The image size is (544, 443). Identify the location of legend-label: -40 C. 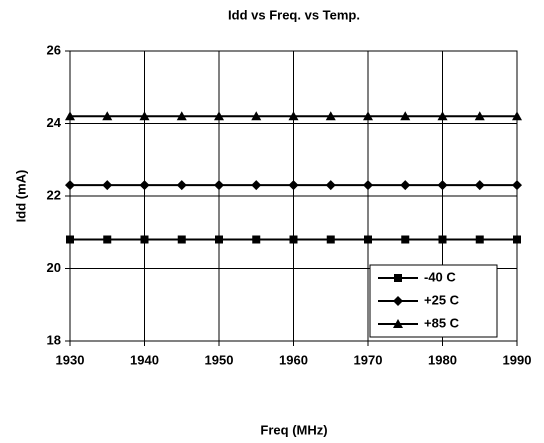
(440, 276).